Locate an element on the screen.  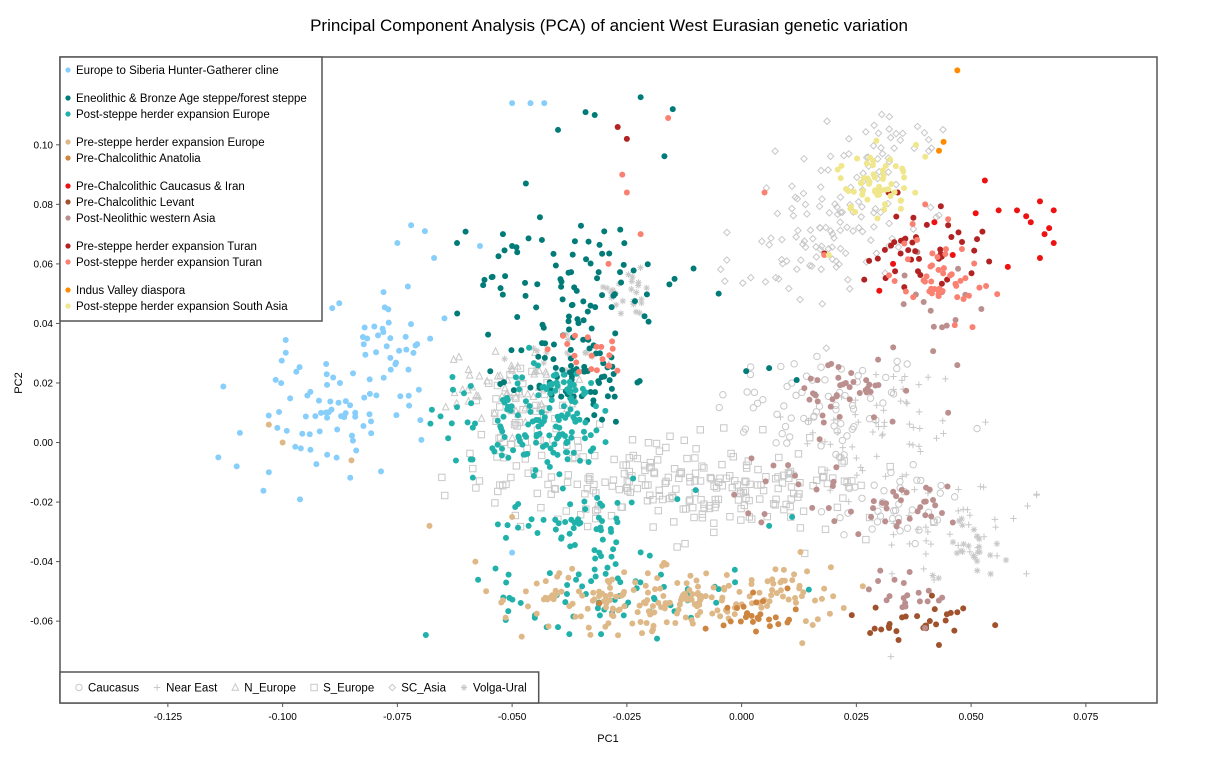
legend-label: Post-Neolithic western Asia is located at coordinates (146, 219).